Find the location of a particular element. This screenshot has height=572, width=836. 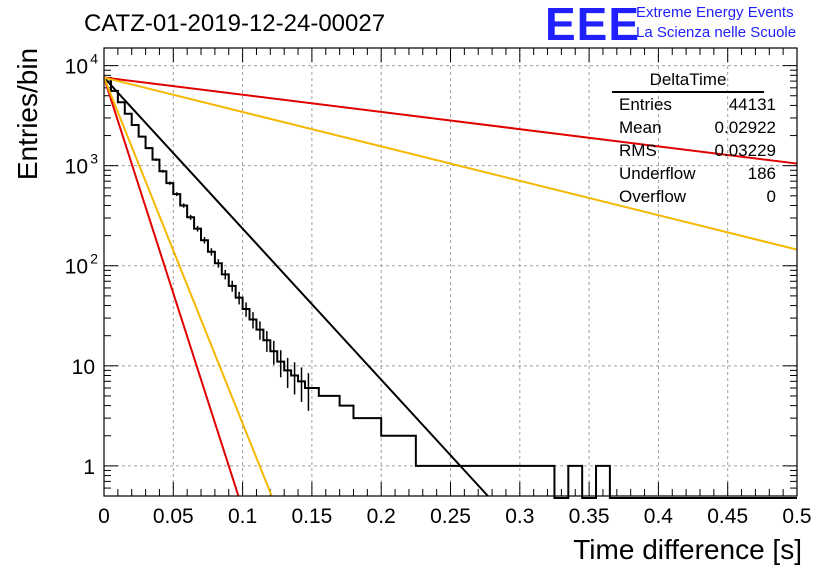

stats-label: Entries is located at coordinates (645, 104).